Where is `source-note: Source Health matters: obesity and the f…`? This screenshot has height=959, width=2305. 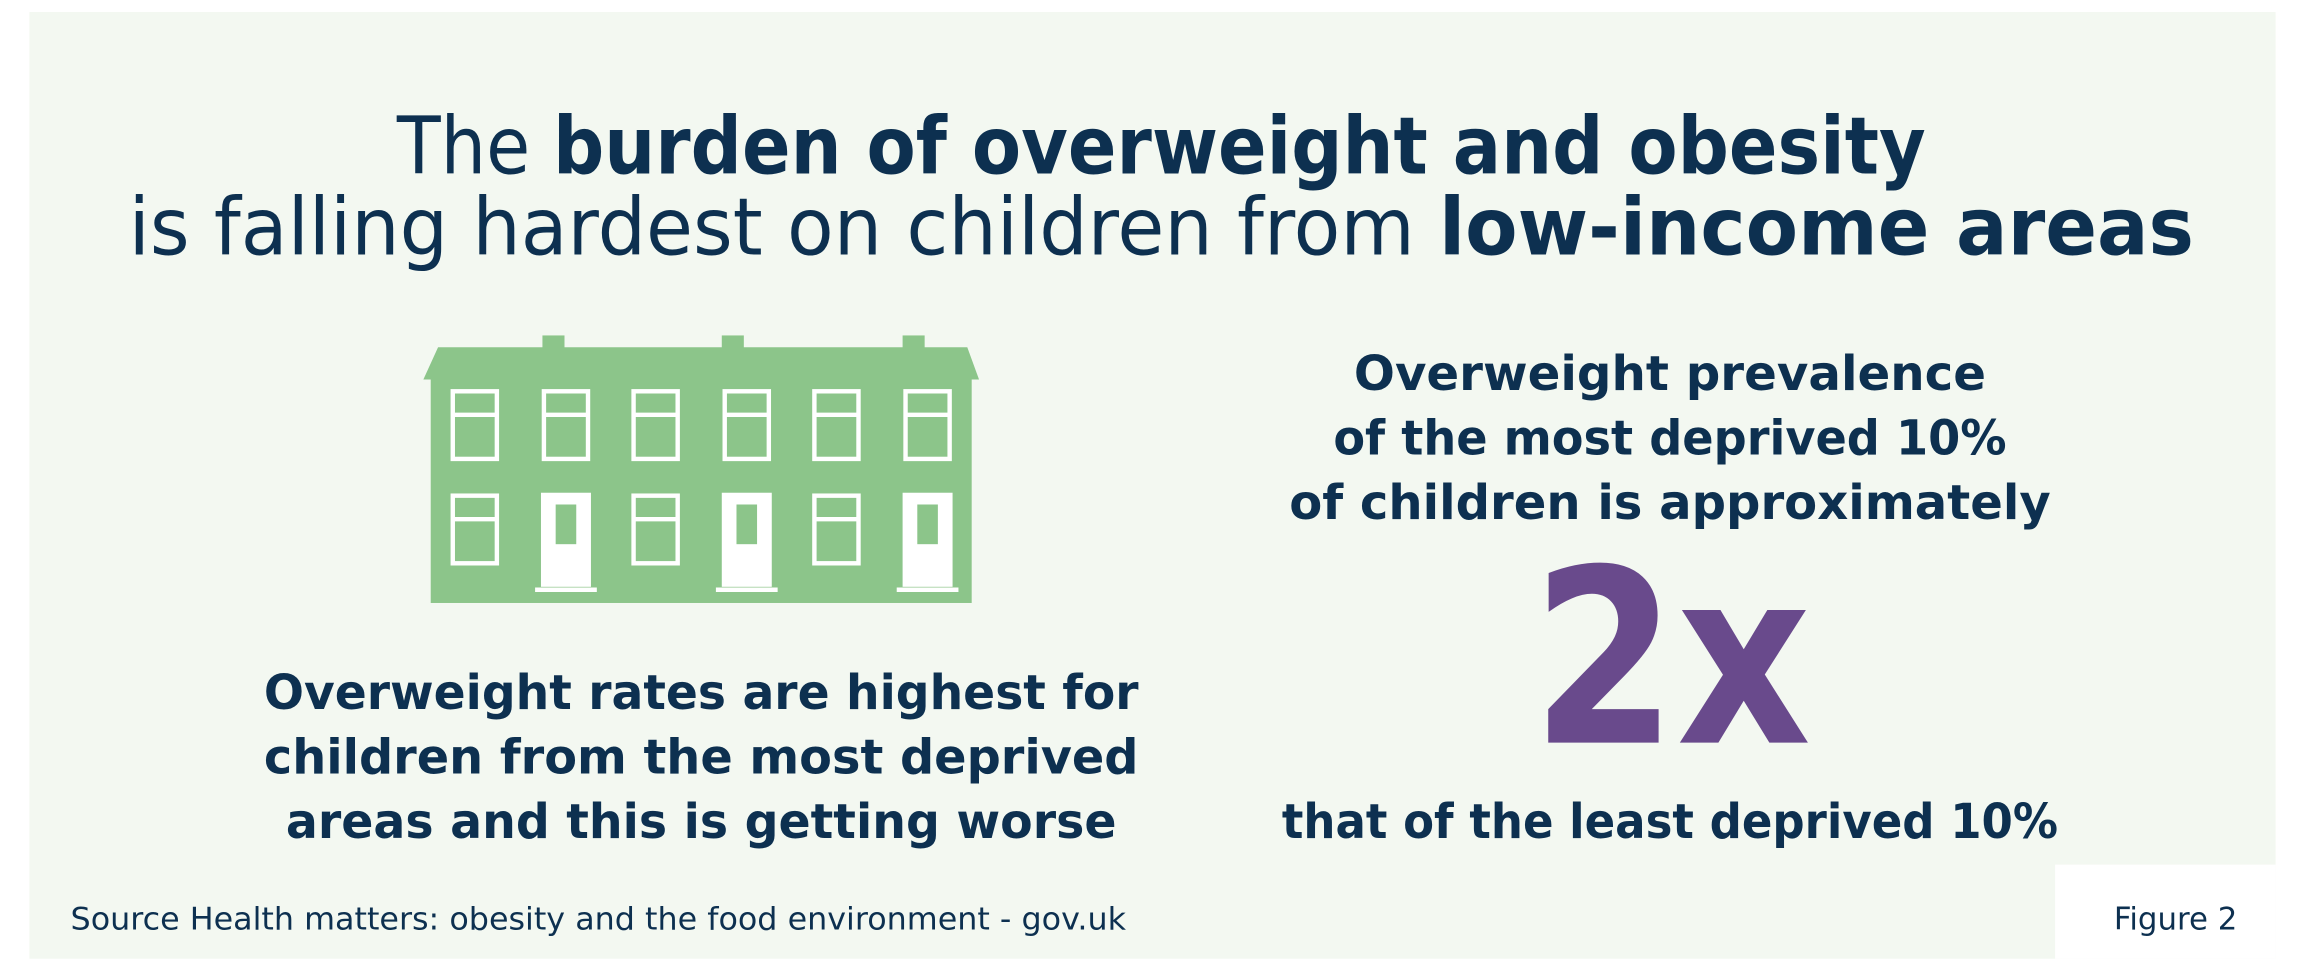 source-note: Source Health matters: obesity and the f… is located at coordinates (599, 919).